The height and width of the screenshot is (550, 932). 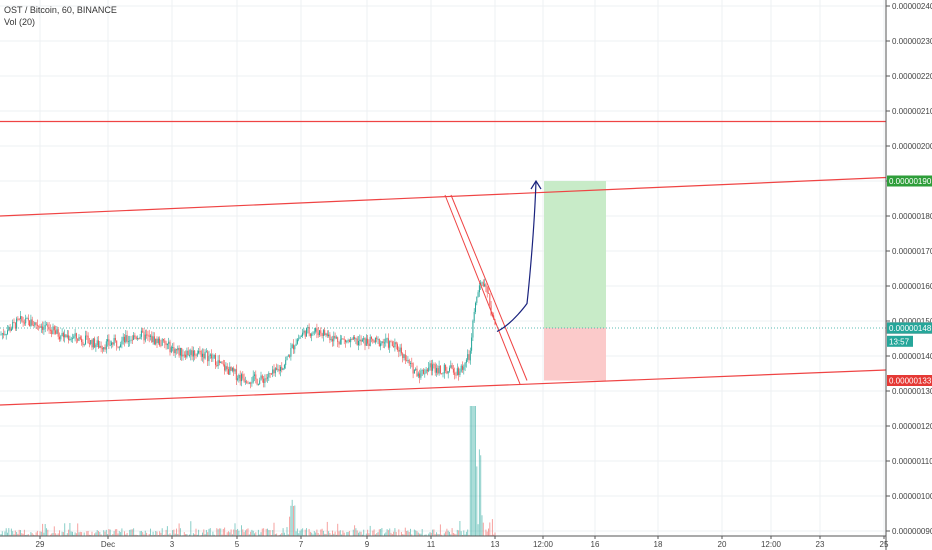 What do you see at coordinates (516, 256) in the screenshot?
I see `projection-path` at bounding box center [516, 256].